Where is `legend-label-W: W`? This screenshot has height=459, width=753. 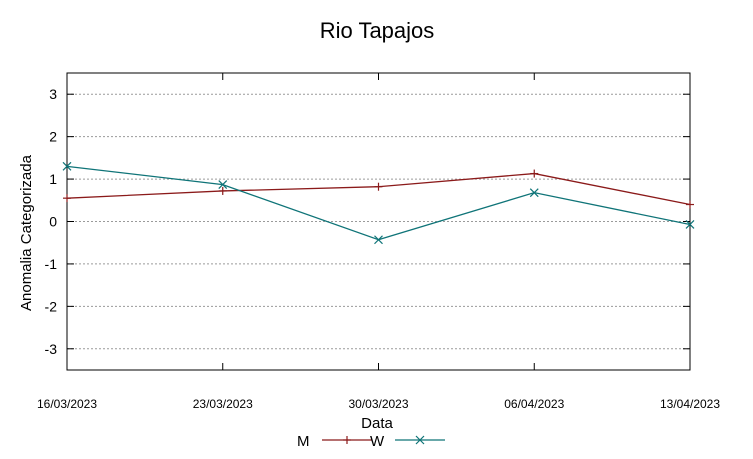 legend-label-W: W is located at coordinates (377, 441).